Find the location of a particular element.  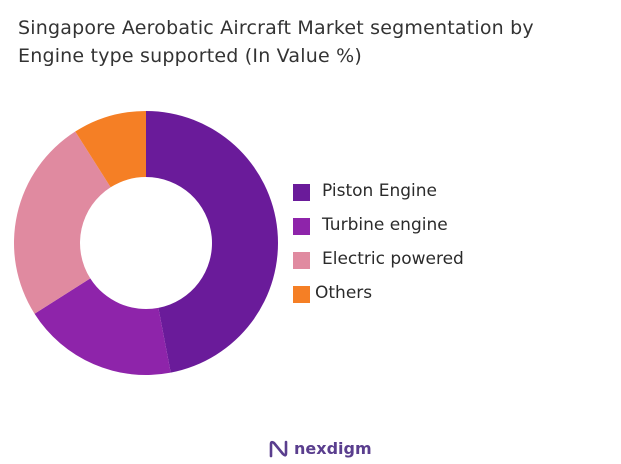

chart-title-line-2: Engine type supported (In Value %) is located at coordinates (190, 56).